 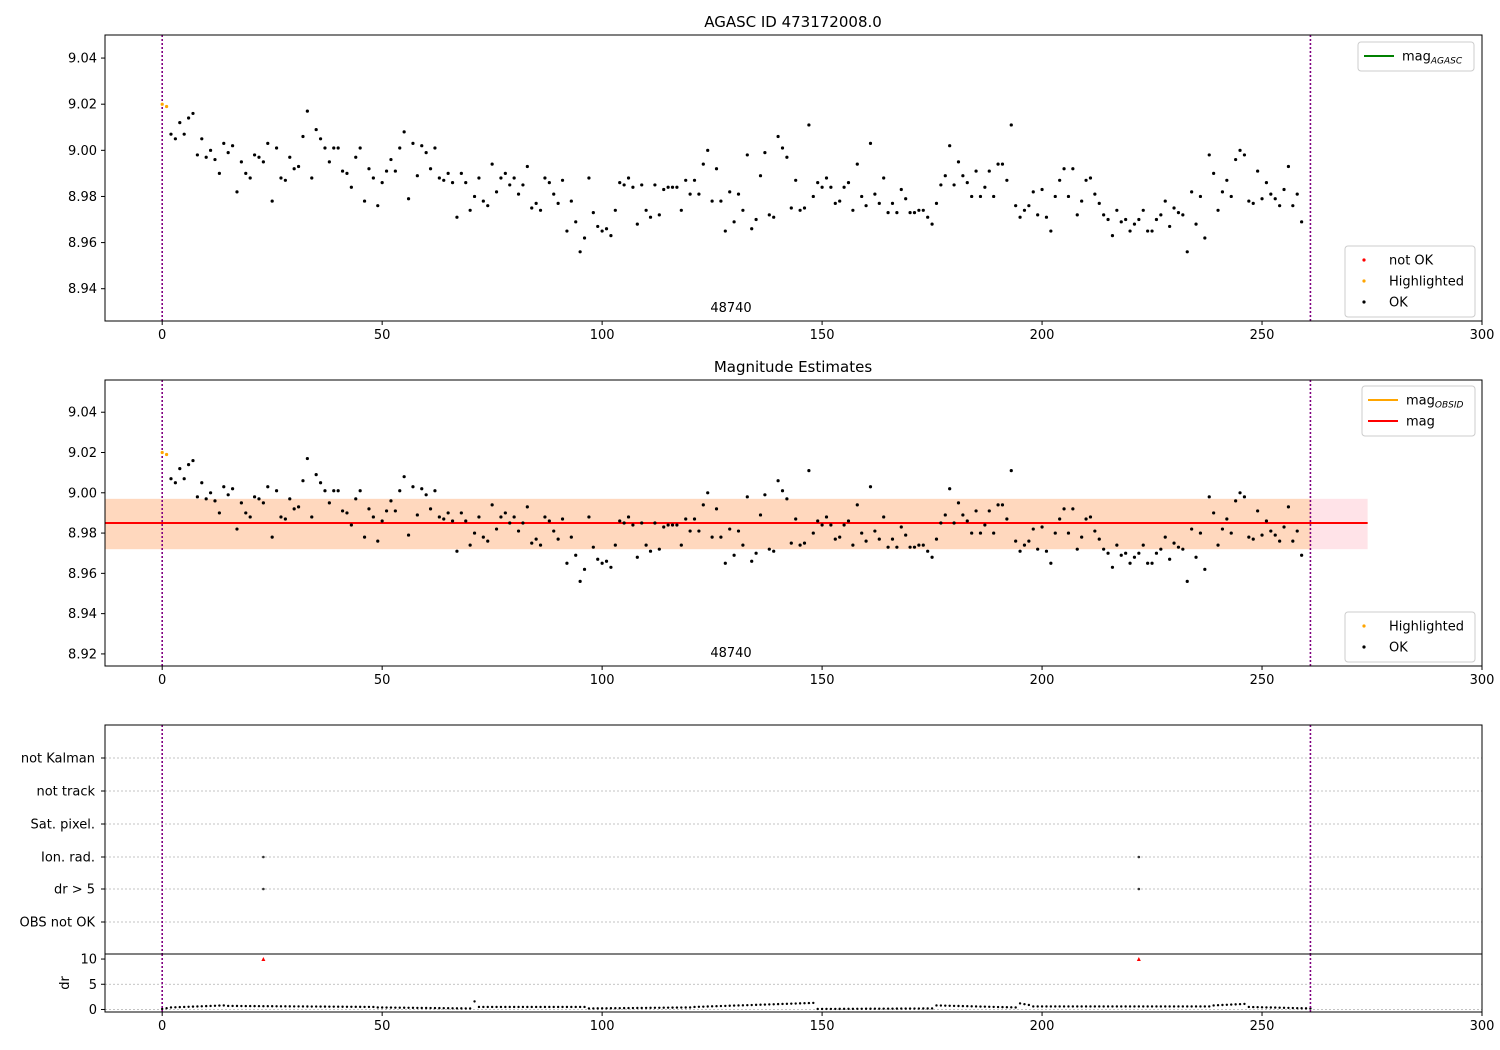 What do you see at coordinates (82, 151) in the screenshot?
I see `y-tick-label: 9.00` at bounding box center [82, 151].